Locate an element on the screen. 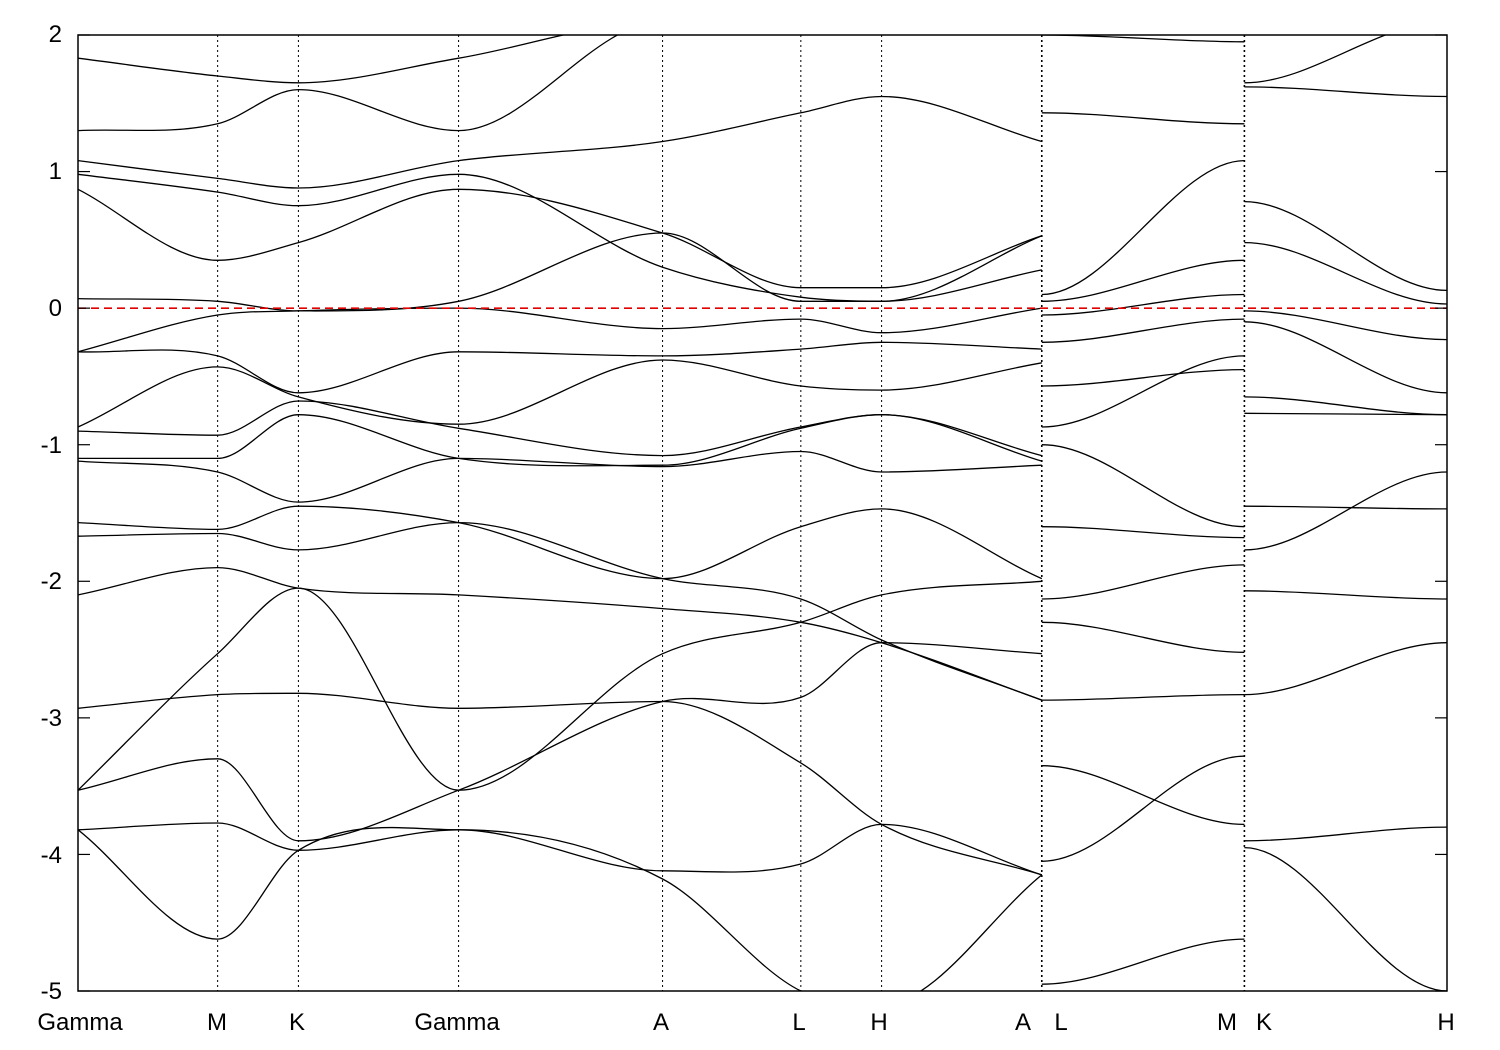  y-tick-label: 0 is located at coordinates (55, 308).